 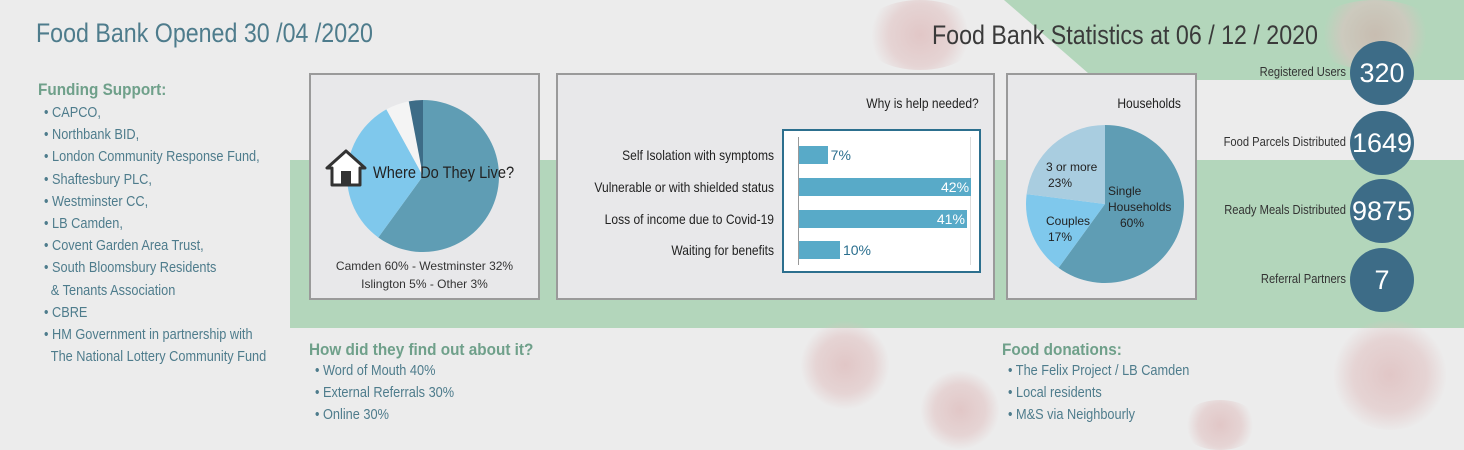 What do you see at coordinates (424, 284) in the screenshot?
I see `where-caption-2: Islington 5% - Other 3%` at bounding box center [424, 284].